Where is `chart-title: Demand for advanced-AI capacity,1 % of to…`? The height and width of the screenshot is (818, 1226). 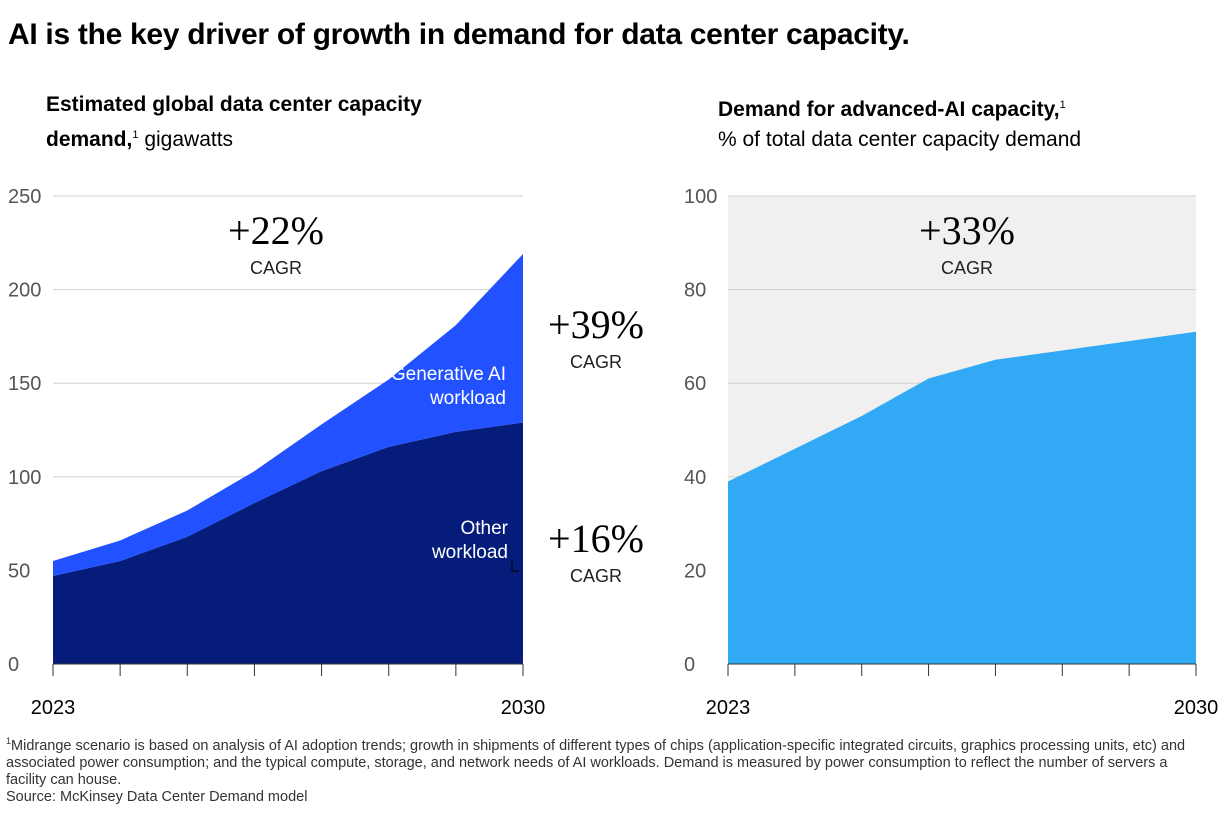 chart-title: Demand for advanced-AI capacity,1 % of to… is located at coordinates (958, 122).